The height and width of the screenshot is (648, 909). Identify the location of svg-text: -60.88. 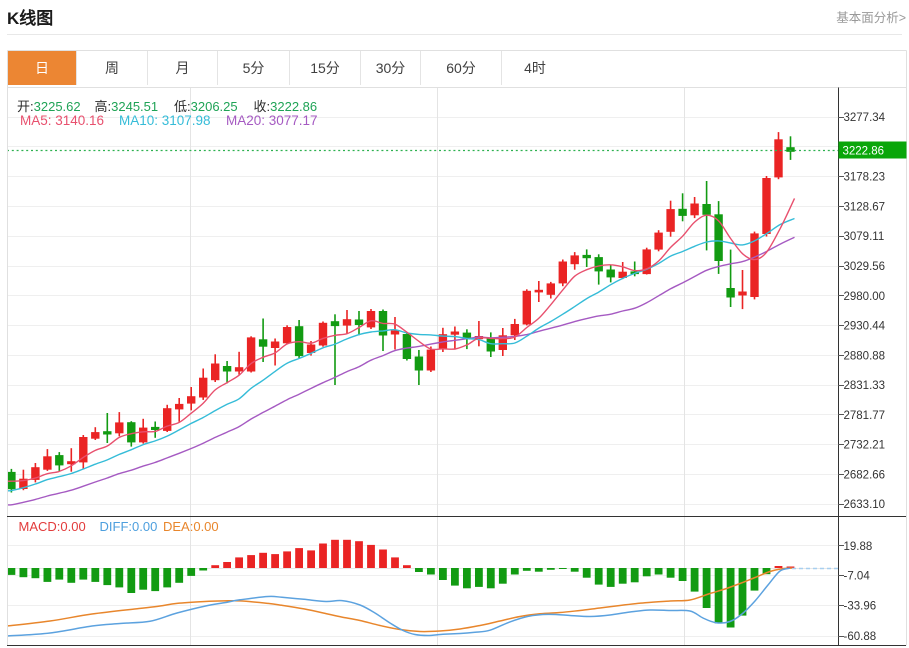
(860, 637).